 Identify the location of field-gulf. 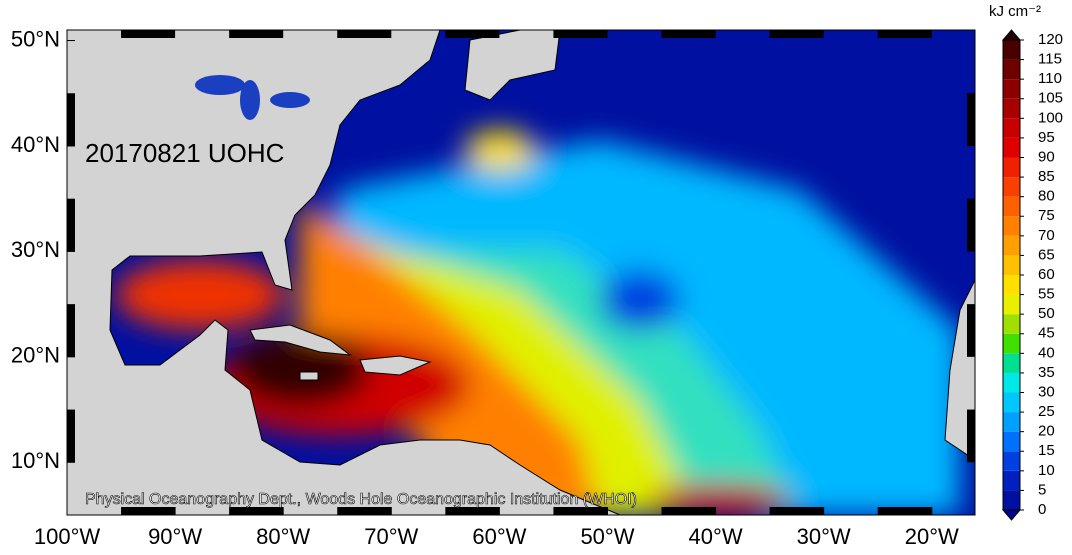
(200, 295).